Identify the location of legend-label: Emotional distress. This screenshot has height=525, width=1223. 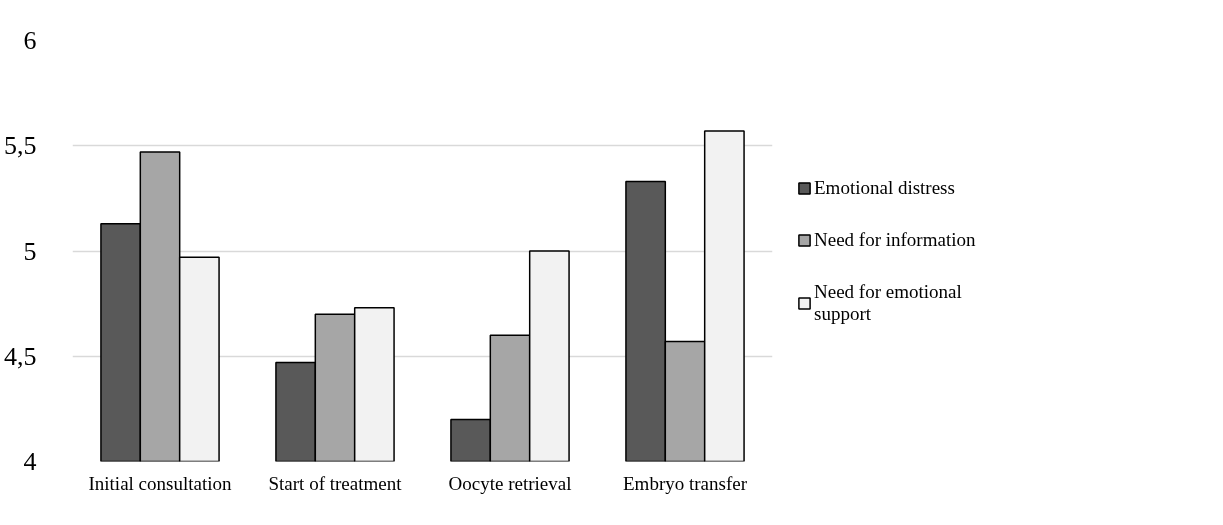
(884, 187).